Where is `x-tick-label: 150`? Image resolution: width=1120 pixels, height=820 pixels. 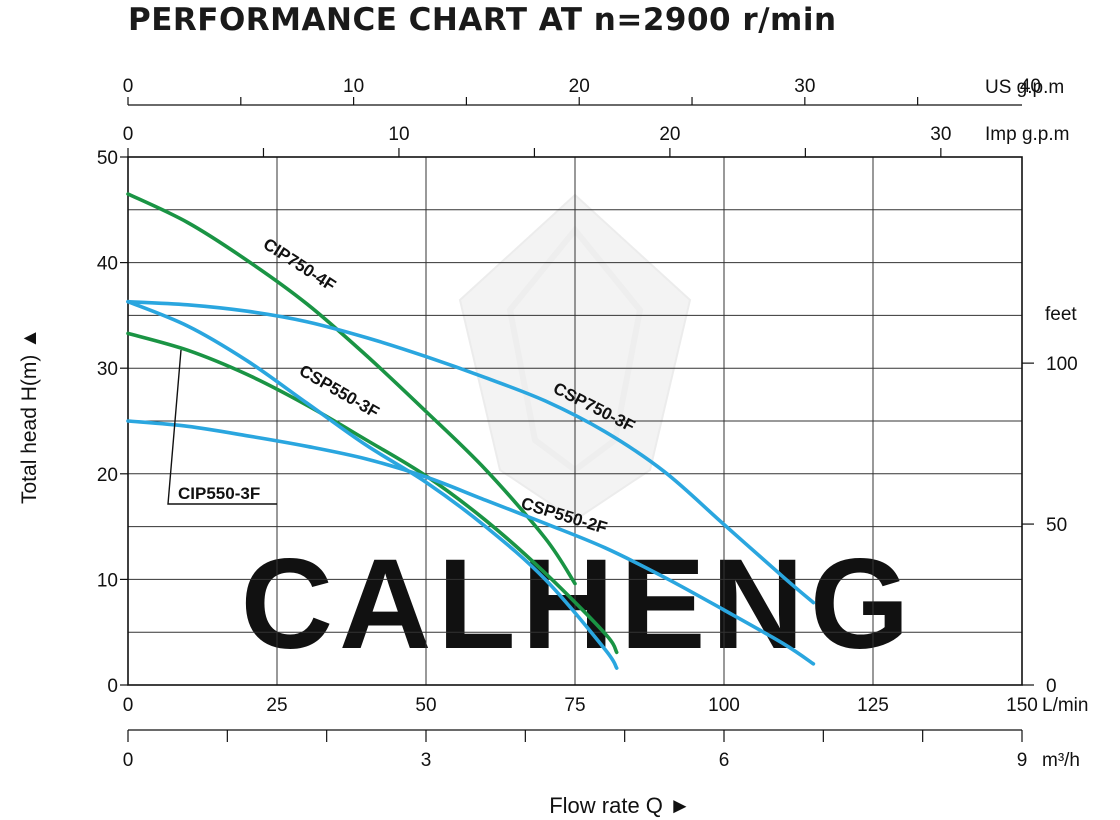 x-tick-label: 150 is located at coordinates (1022, 705).